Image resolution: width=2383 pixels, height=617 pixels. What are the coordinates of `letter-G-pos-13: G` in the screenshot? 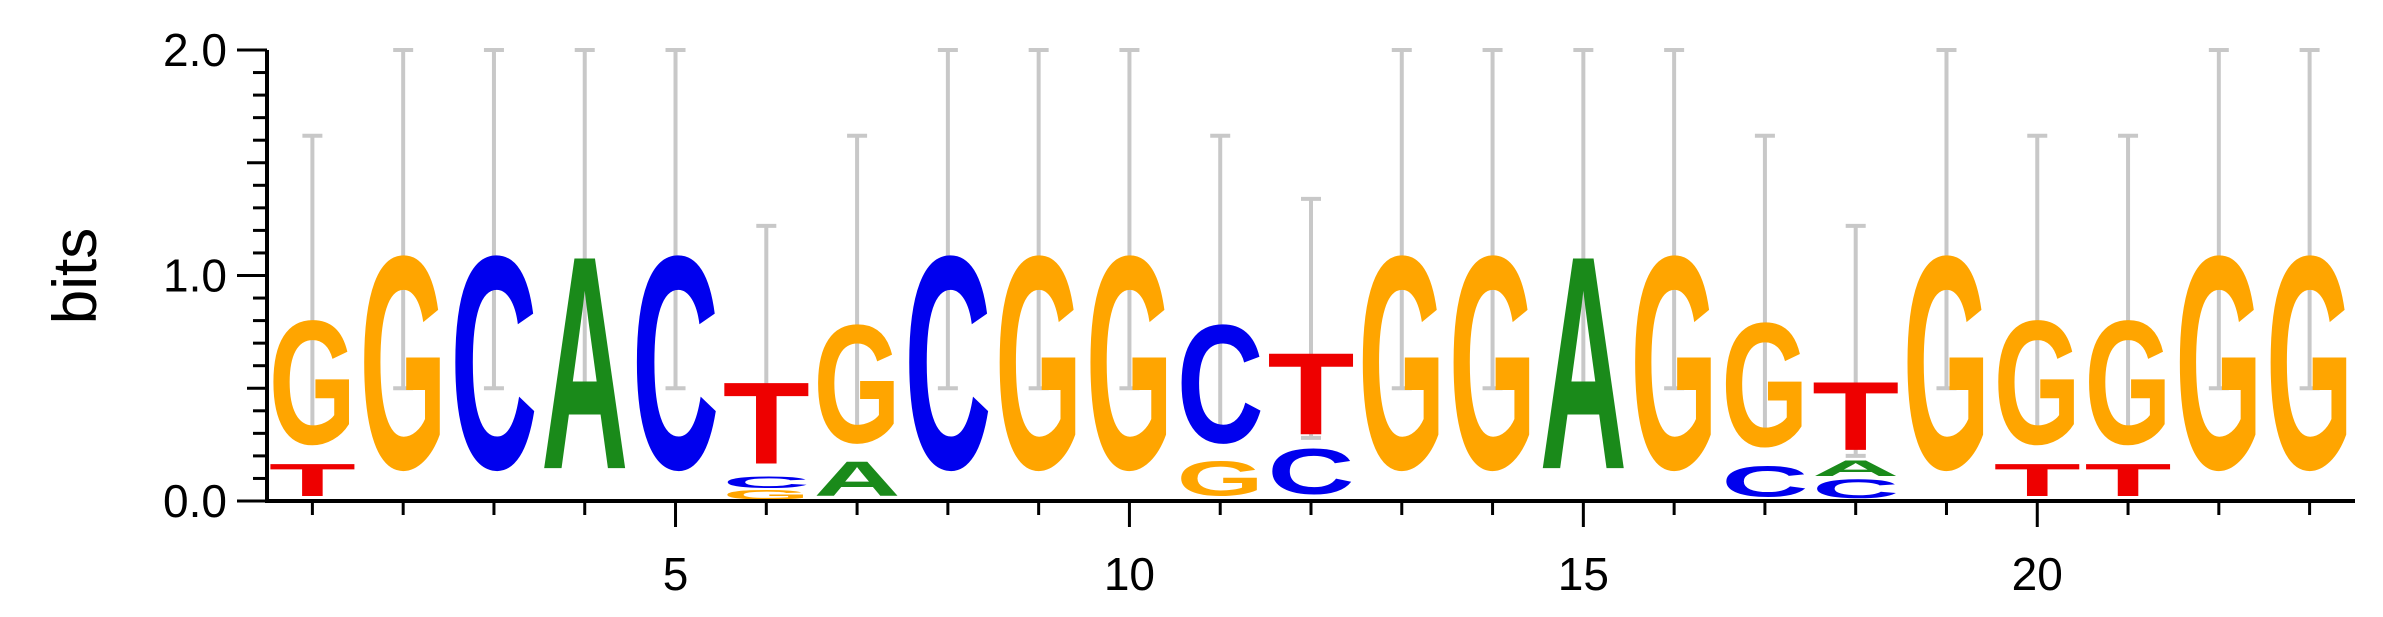 It's located at (1401, 362).